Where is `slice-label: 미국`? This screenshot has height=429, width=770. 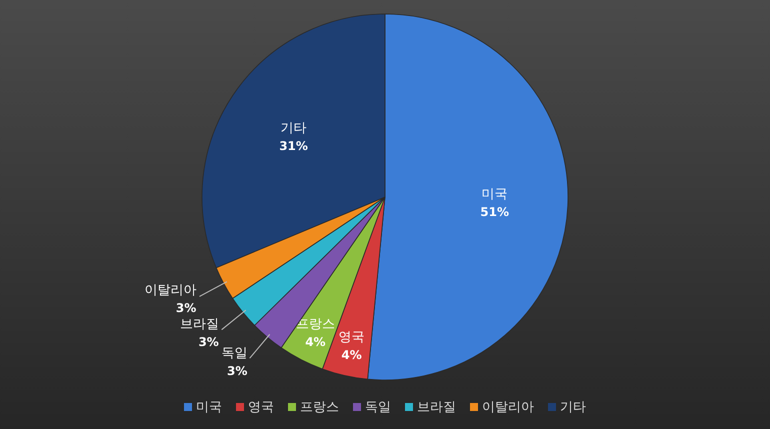 slice-label: 미국 is located at coordinates (495, 194).